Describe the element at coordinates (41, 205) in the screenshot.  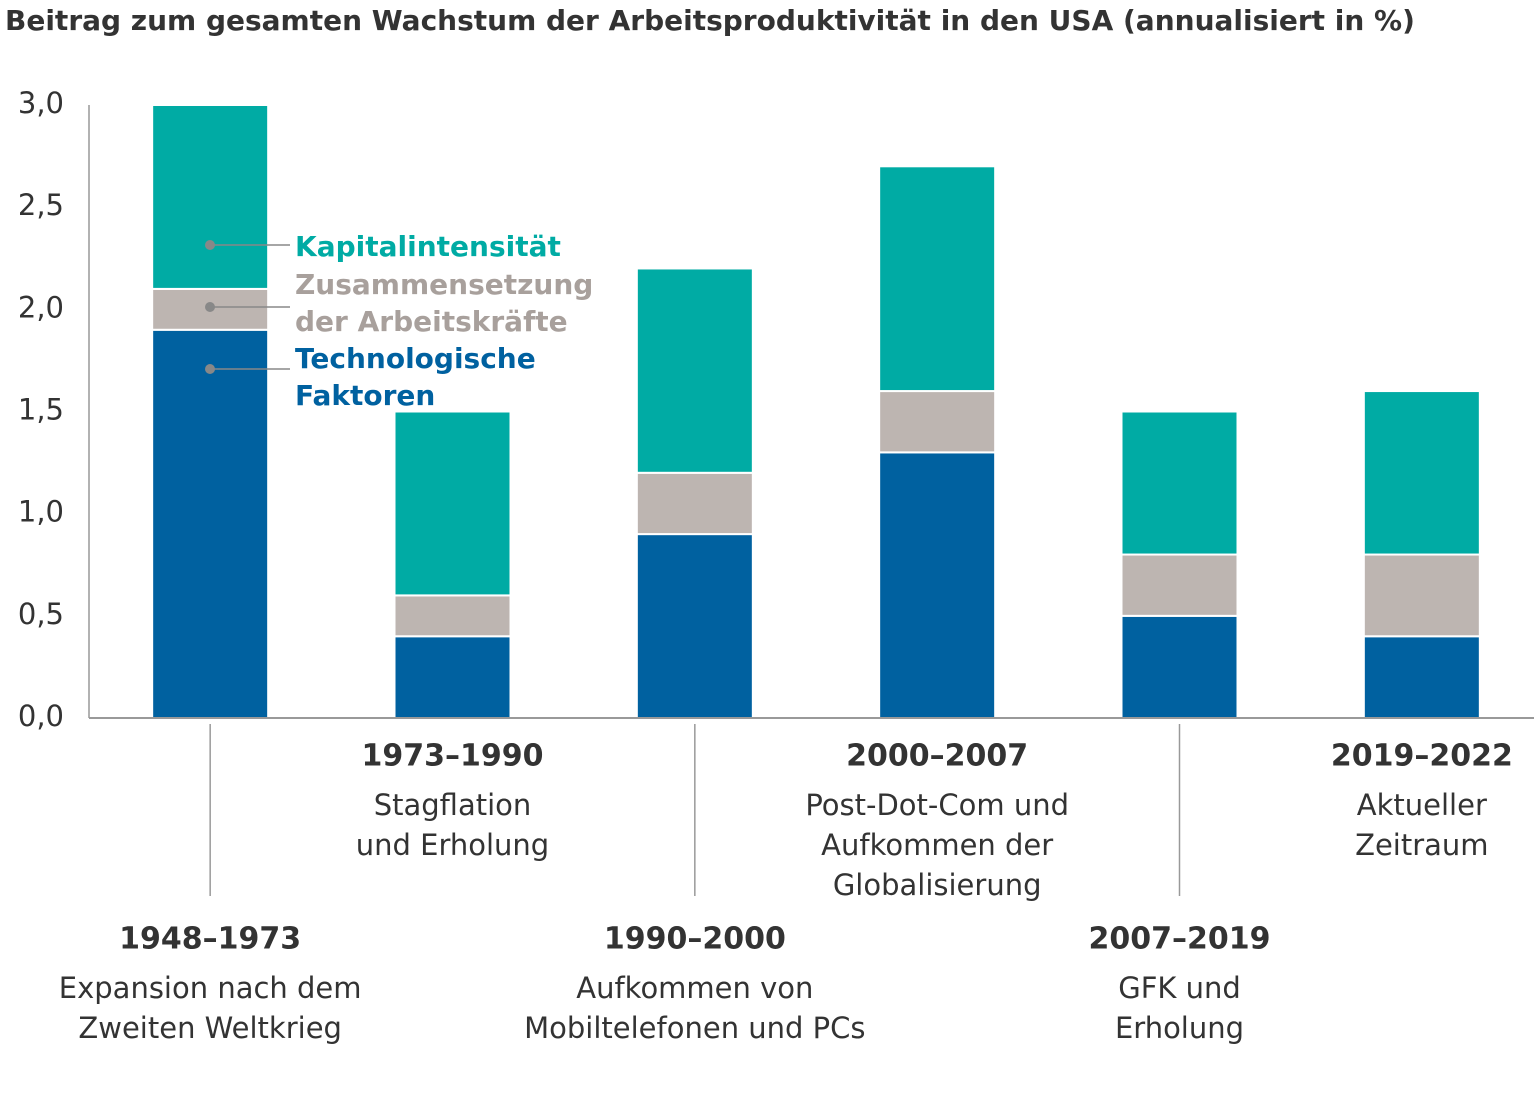
I see `y-tick-label: 2,5` at that location.